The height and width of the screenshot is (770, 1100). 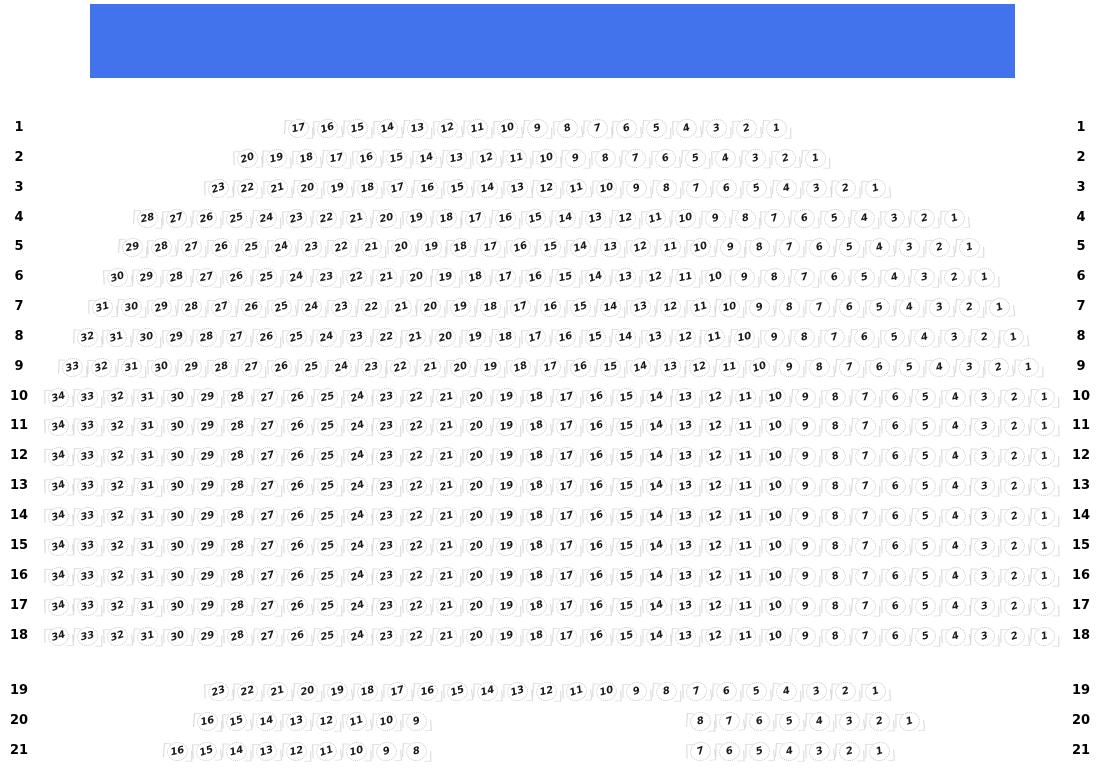 What do you see at coordinates (626, 426) in the screenshot?
I see `seat: 15` at bounding box center [626, 426].